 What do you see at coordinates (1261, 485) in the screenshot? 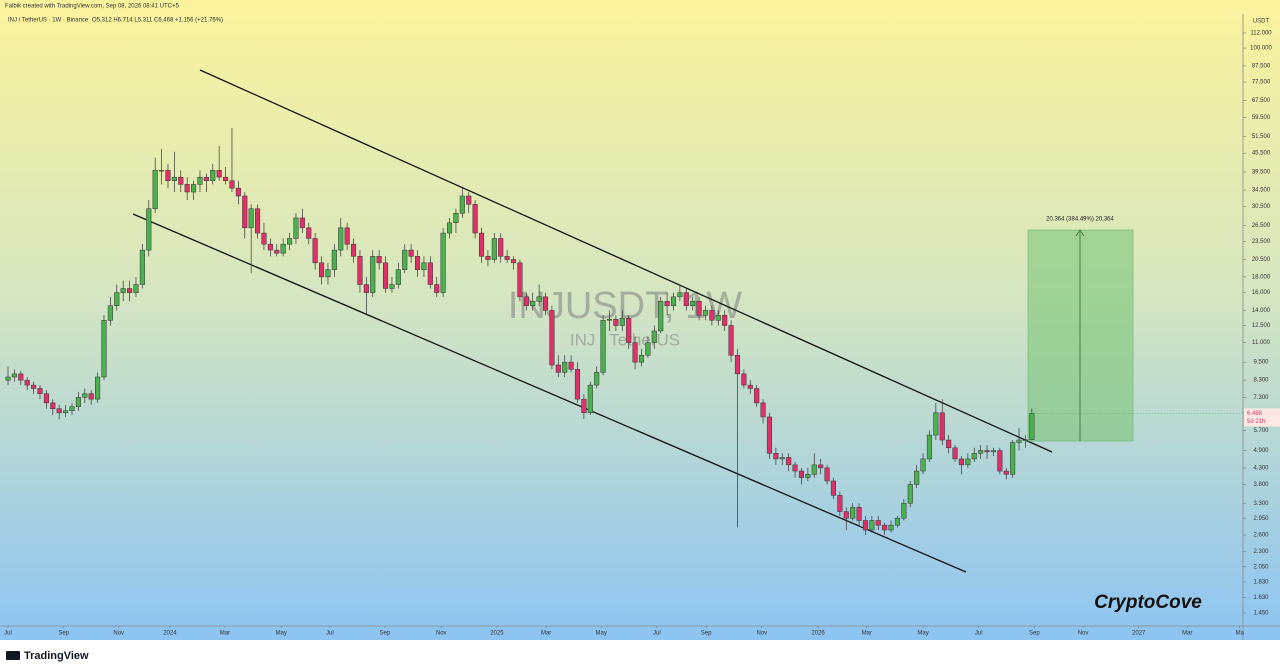
I see `y-tick-label: 3.800` at bounding box center [1261, 485].